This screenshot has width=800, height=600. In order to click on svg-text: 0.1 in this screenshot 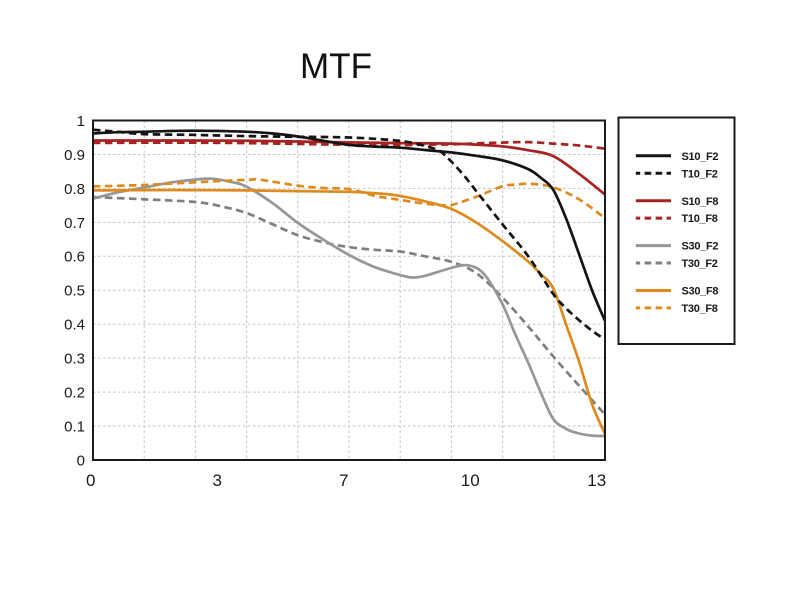, I will do `click(74, 426)`.